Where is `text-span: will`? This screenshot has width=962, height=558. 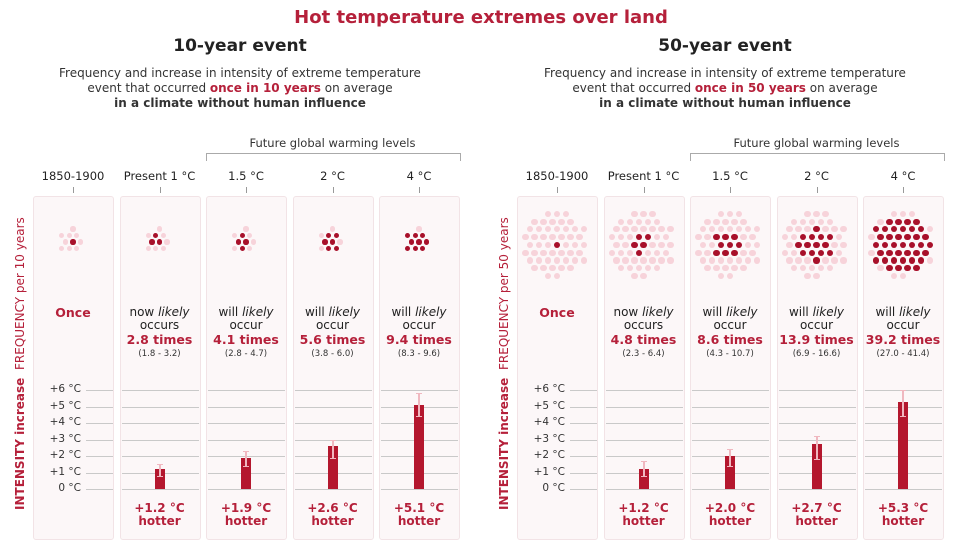
text-span: will is located at coordinates (800, 312).